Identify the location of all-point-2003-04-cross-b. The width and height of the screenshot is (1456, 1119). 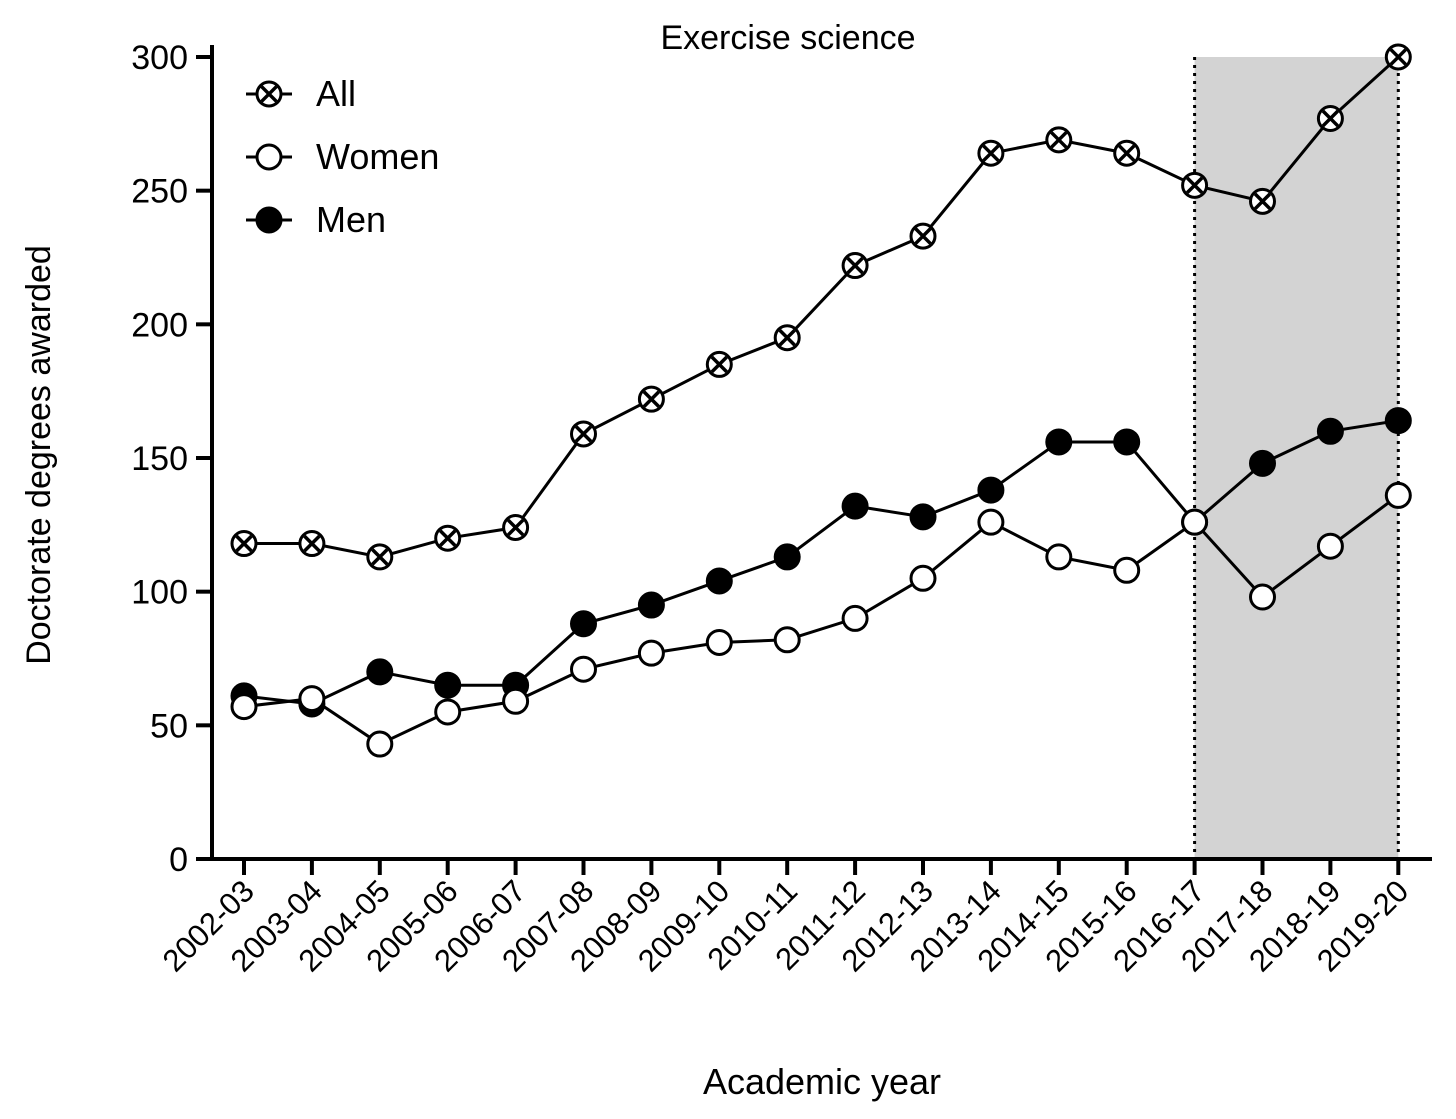
(312, 543).